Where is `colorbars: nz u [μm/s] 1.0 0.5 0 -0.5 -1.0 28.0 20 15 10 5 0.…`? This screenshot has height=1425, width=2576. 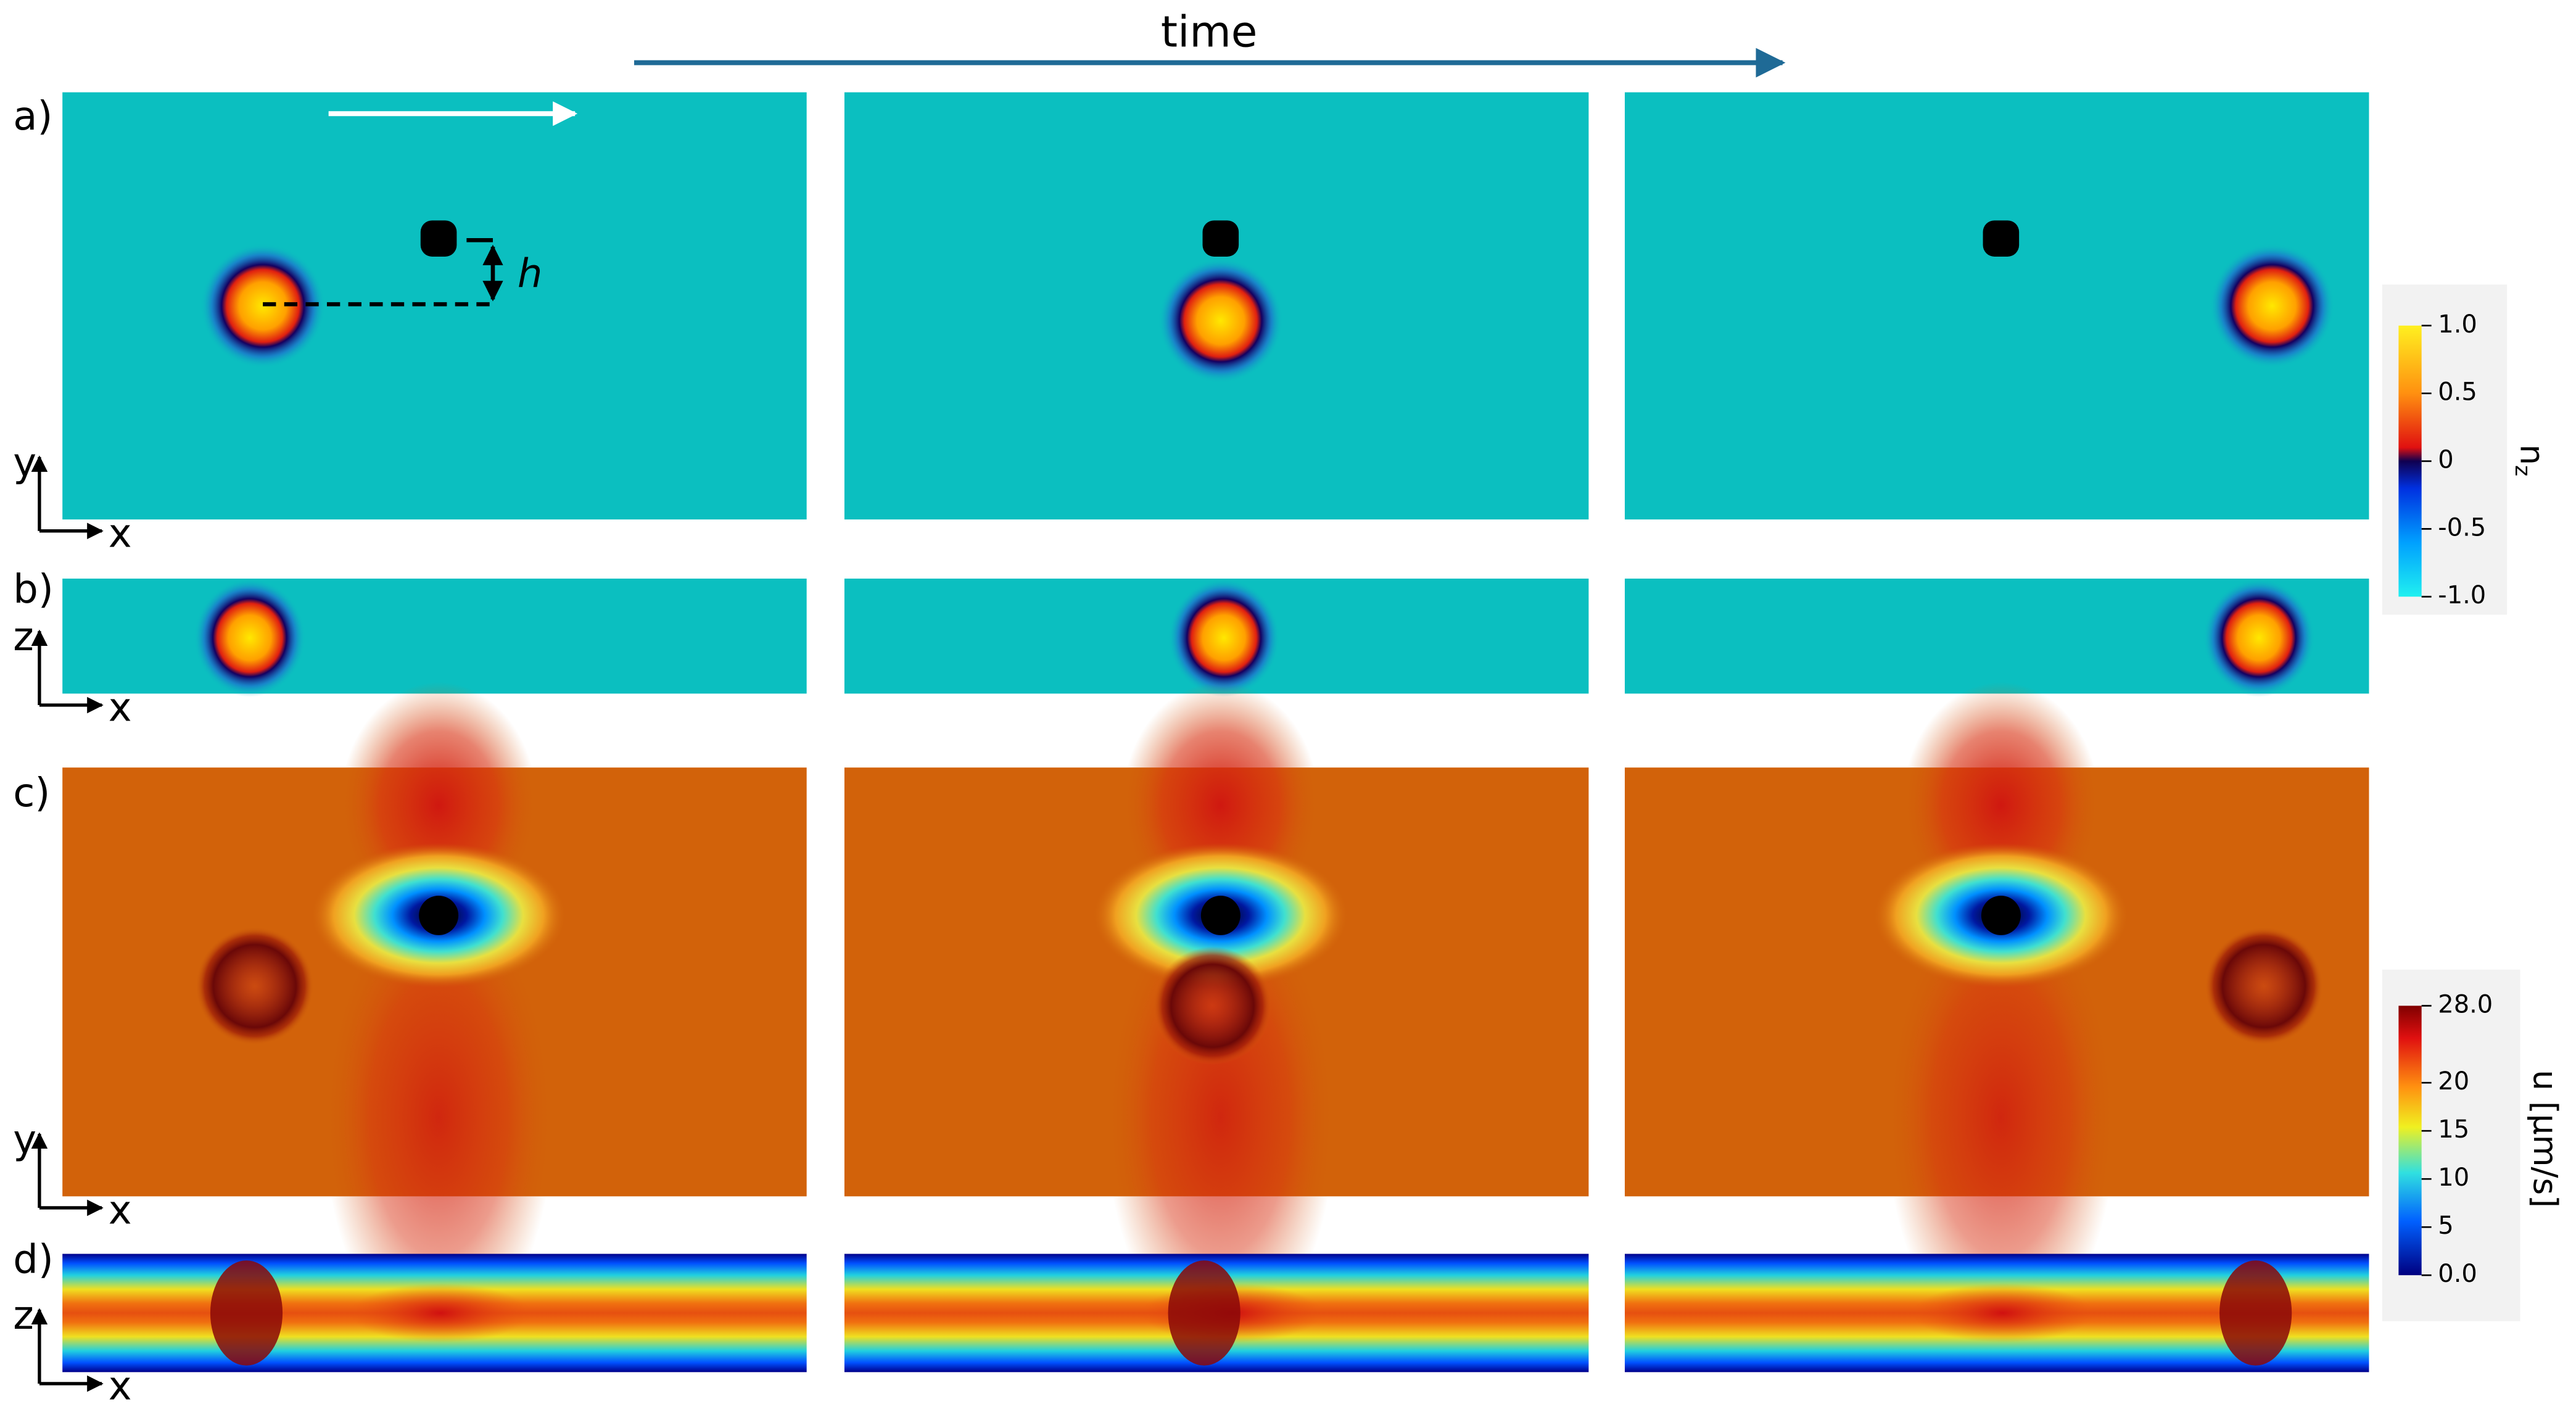
colorbars: nz u [μm/s] 1.0 0.5 0 -0.5 -1.0 28.0 20 15 10 5 0.… is located at coordinates (2473, 802).